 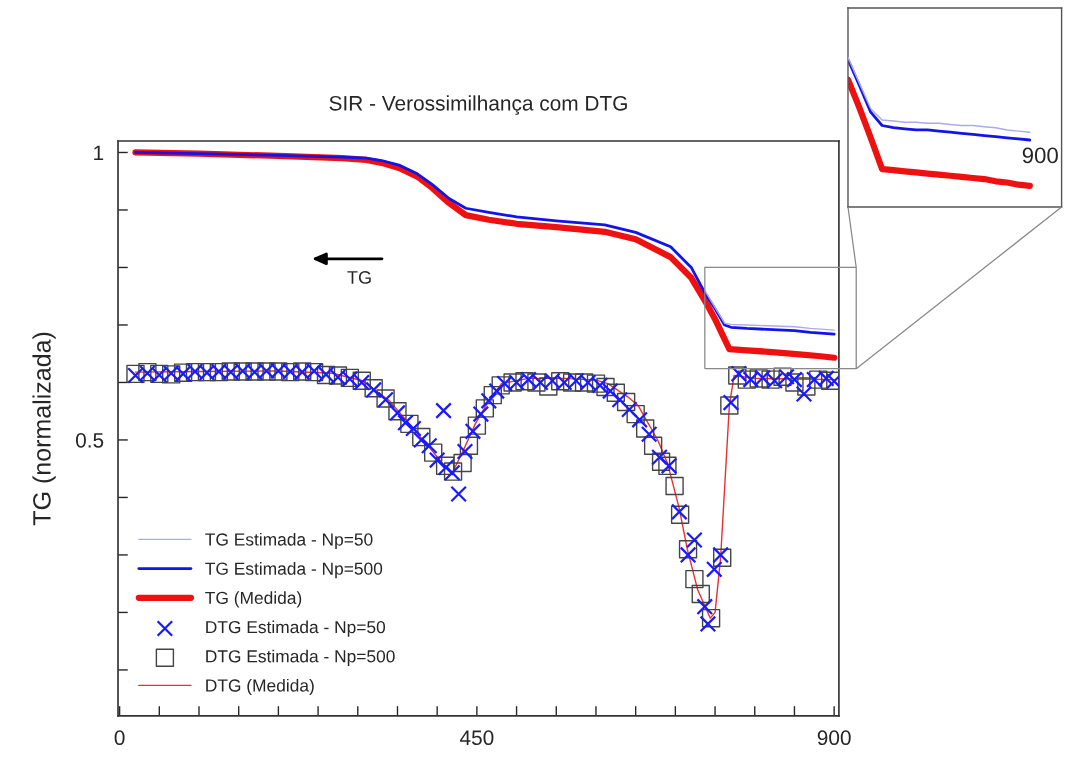 I want to click on legend-label: DTG (Medida), so click(x=260, y=687).